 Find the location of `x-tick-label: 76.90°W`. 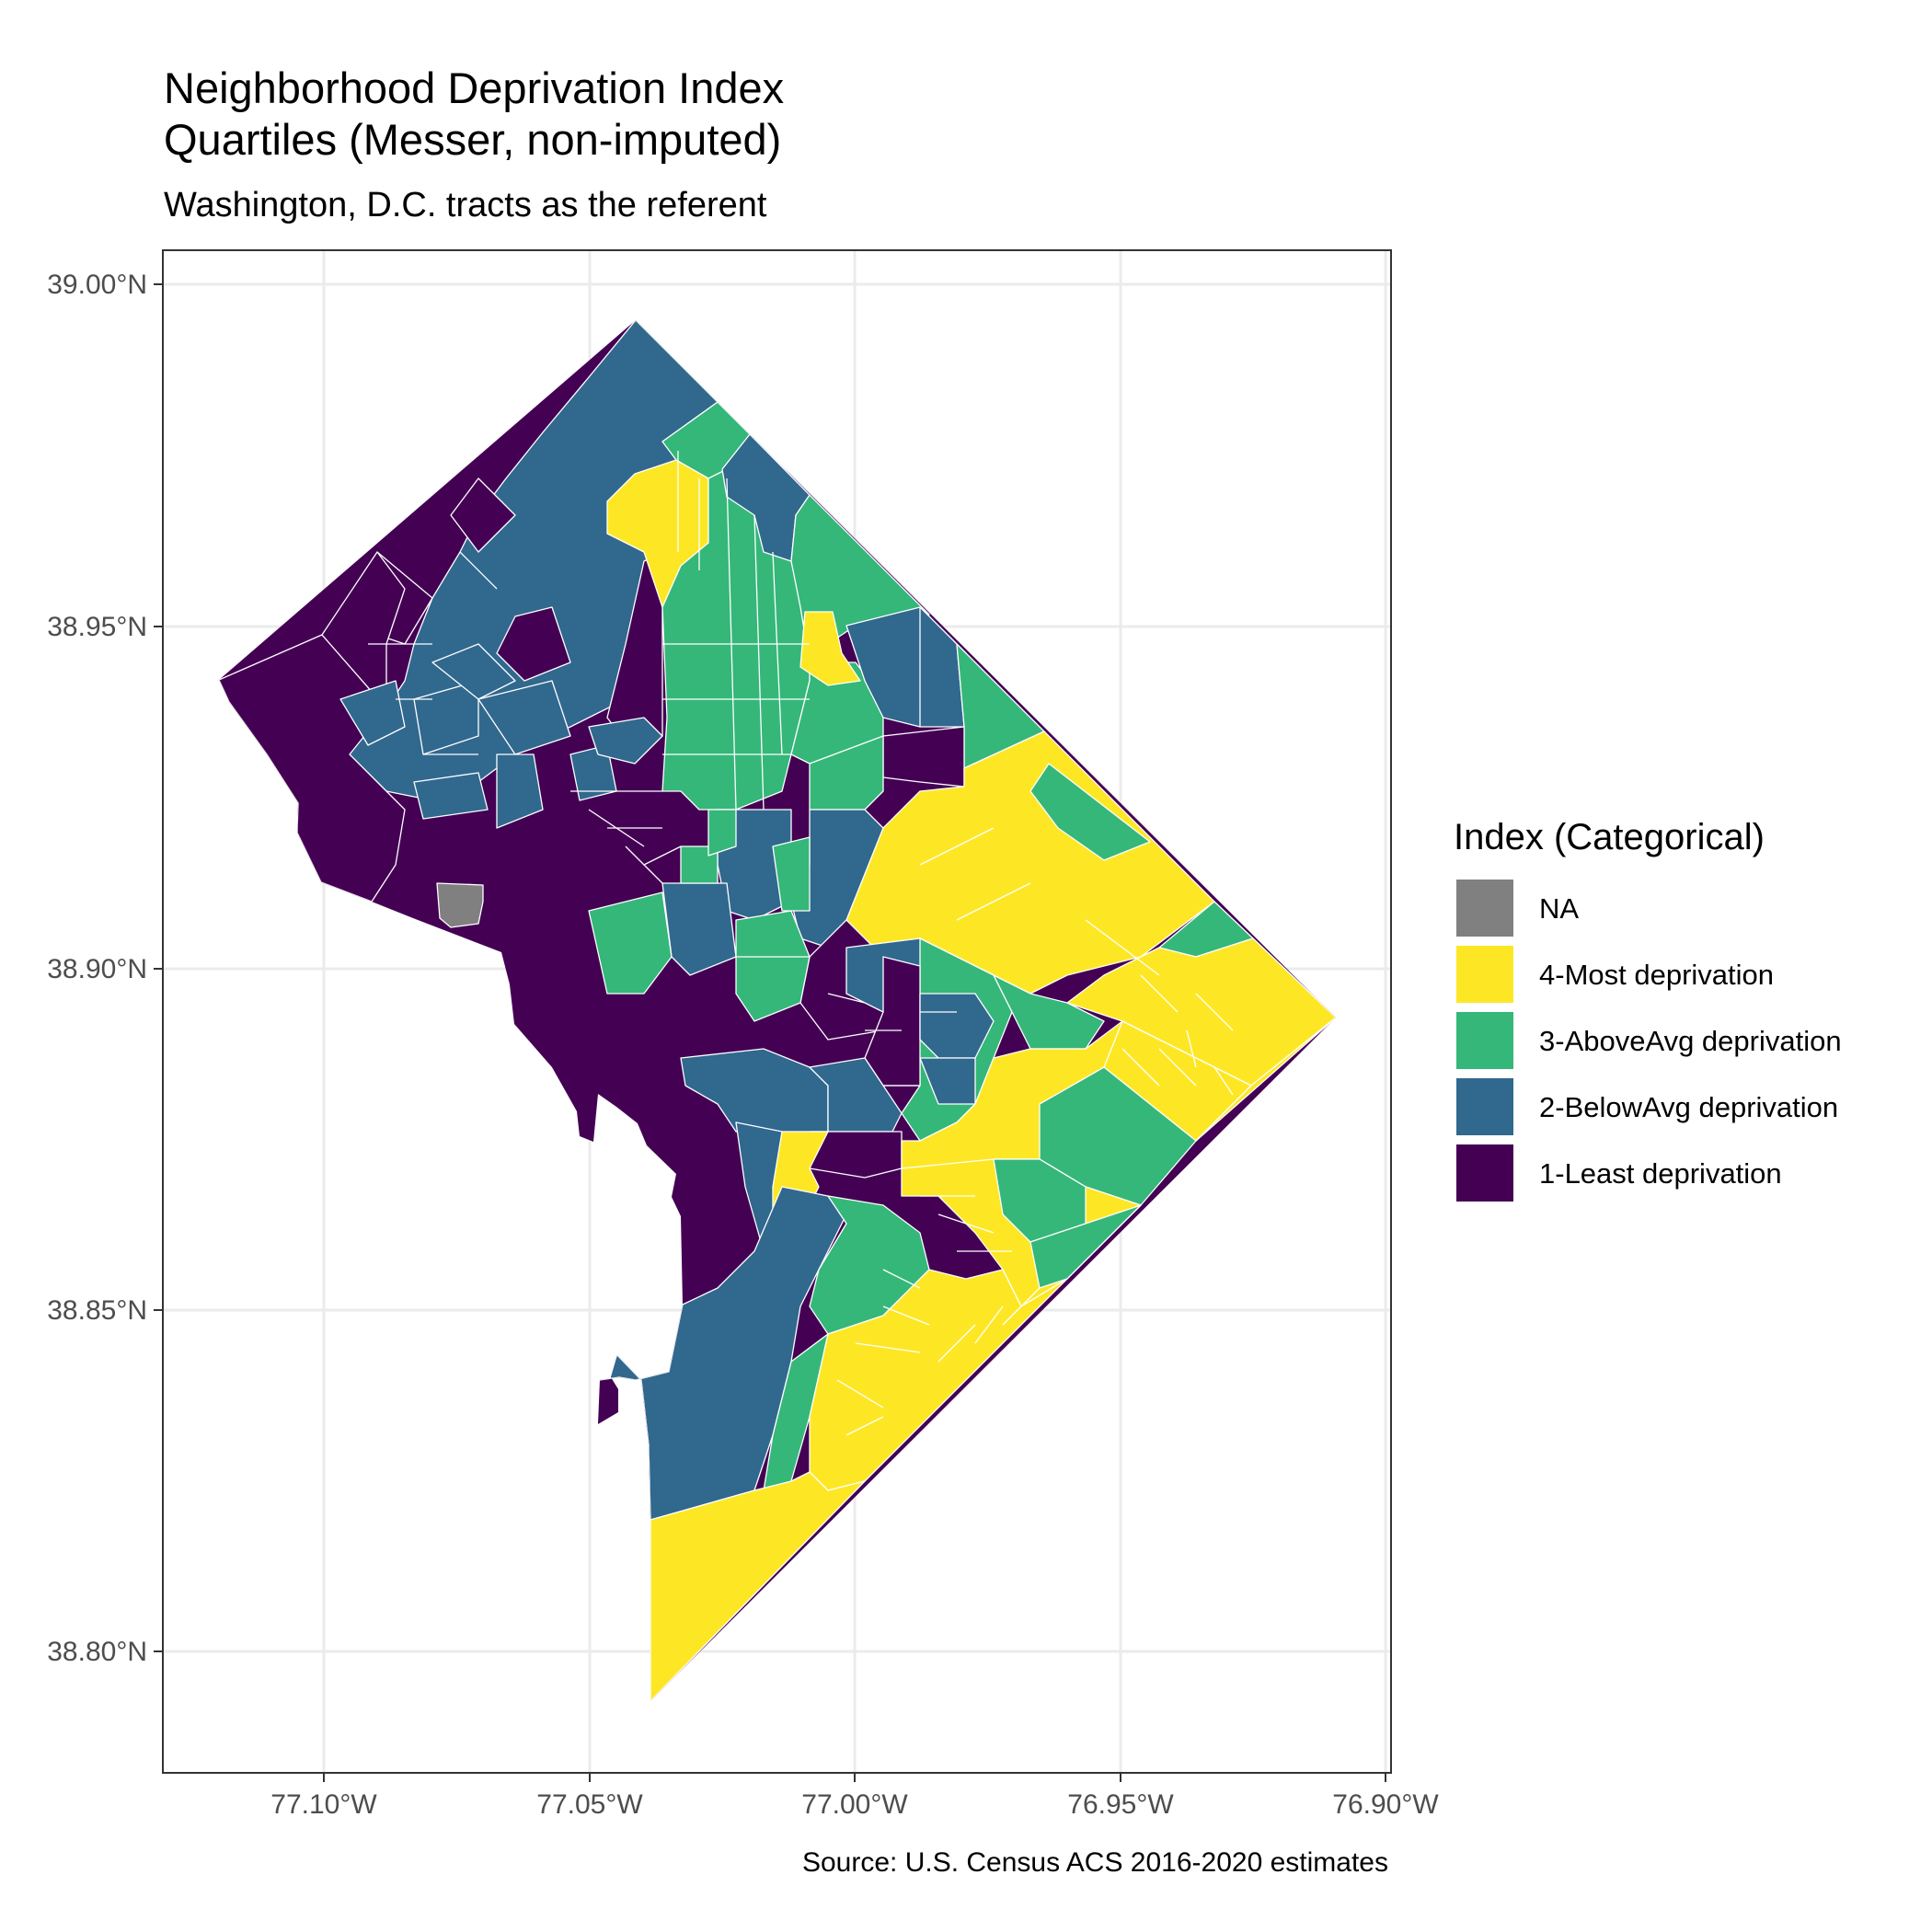

x-tick-label: 76.90°W is located at coordinates (1385, 1804).